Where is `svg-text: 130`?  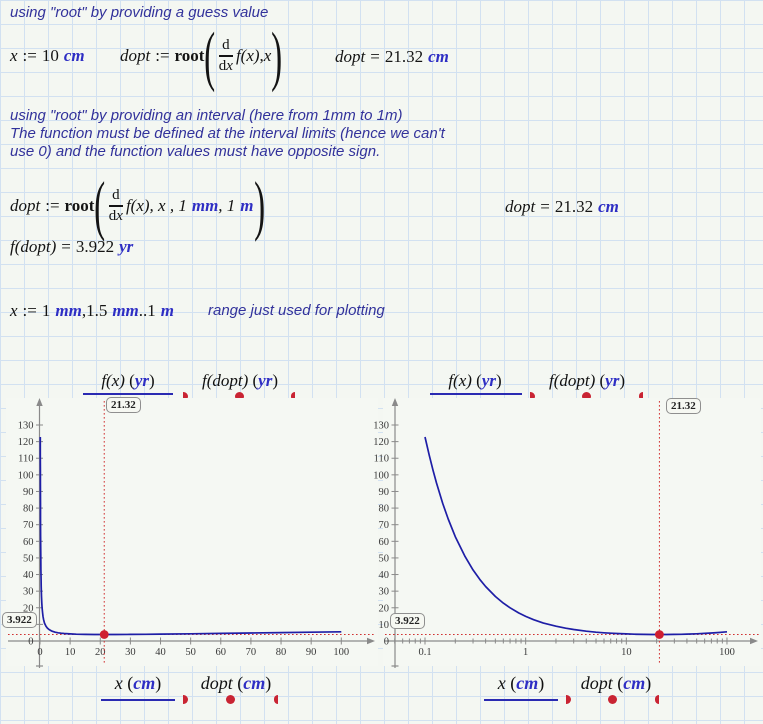 svg-text: 130 is located at coordinates (26, 426).